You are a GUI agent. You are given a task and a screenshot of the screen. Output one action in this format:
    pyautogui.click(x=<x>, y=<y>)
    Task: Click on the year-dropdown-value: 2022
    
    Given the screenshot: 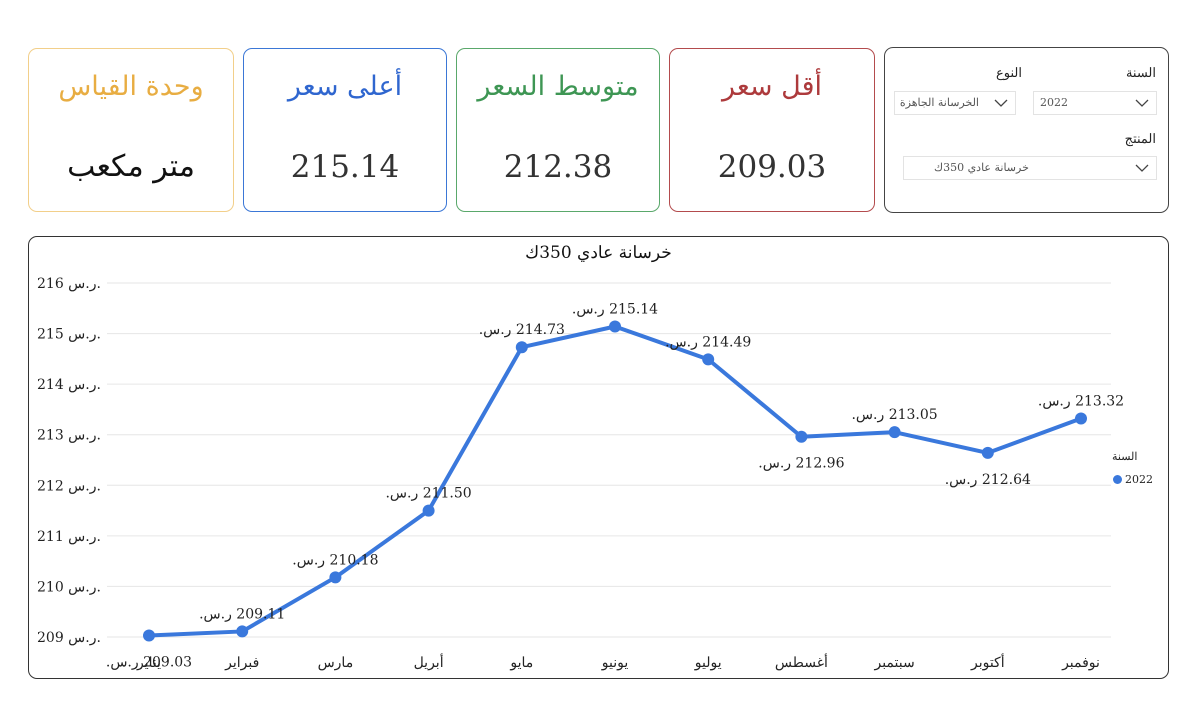 What is the action you would take?
    pyautogui.click(x=1054, y=102)
    